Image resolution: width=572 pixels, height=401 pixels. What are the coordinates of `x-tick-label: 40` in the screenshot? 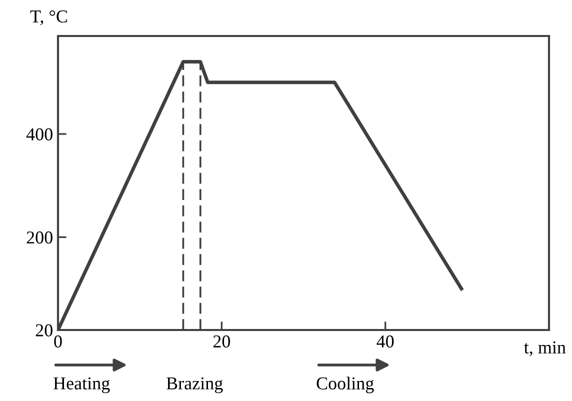 It's located at (385, 341).